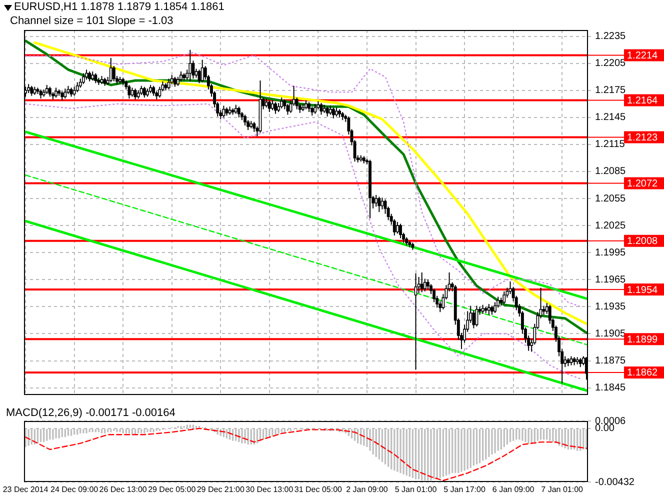 The width and height of the screenshot is (664, 498). I want to click on ref-line-label: 1.2123, so click(642, 138).